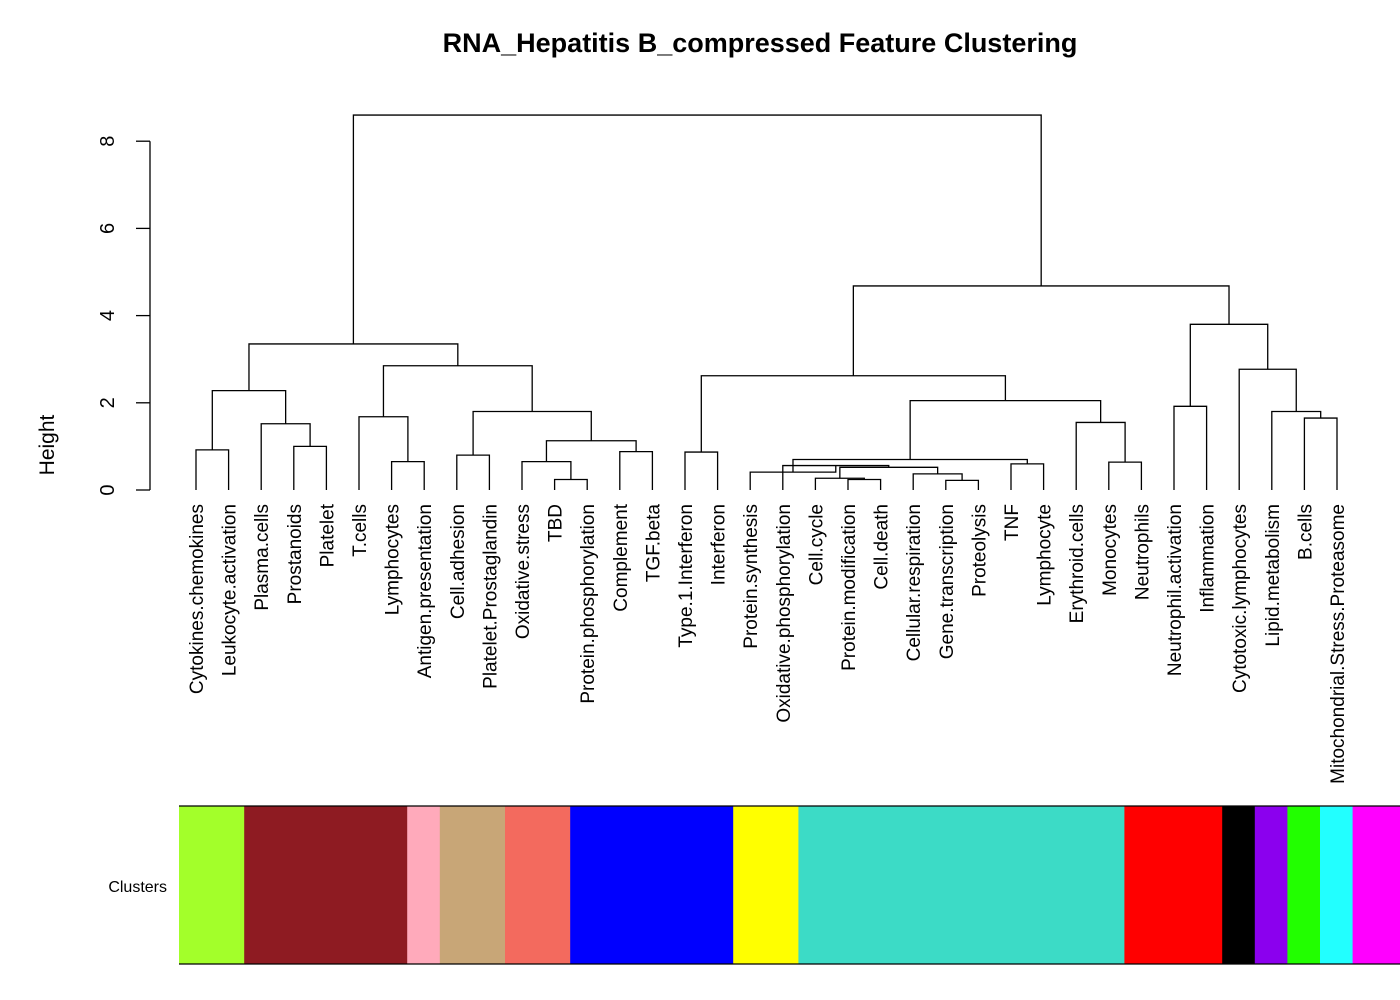 The image size is (1400, 1000). Describe the element at coordinates (327, 535) in the screenshot. I see `leaf-label: Platelet` at that location.